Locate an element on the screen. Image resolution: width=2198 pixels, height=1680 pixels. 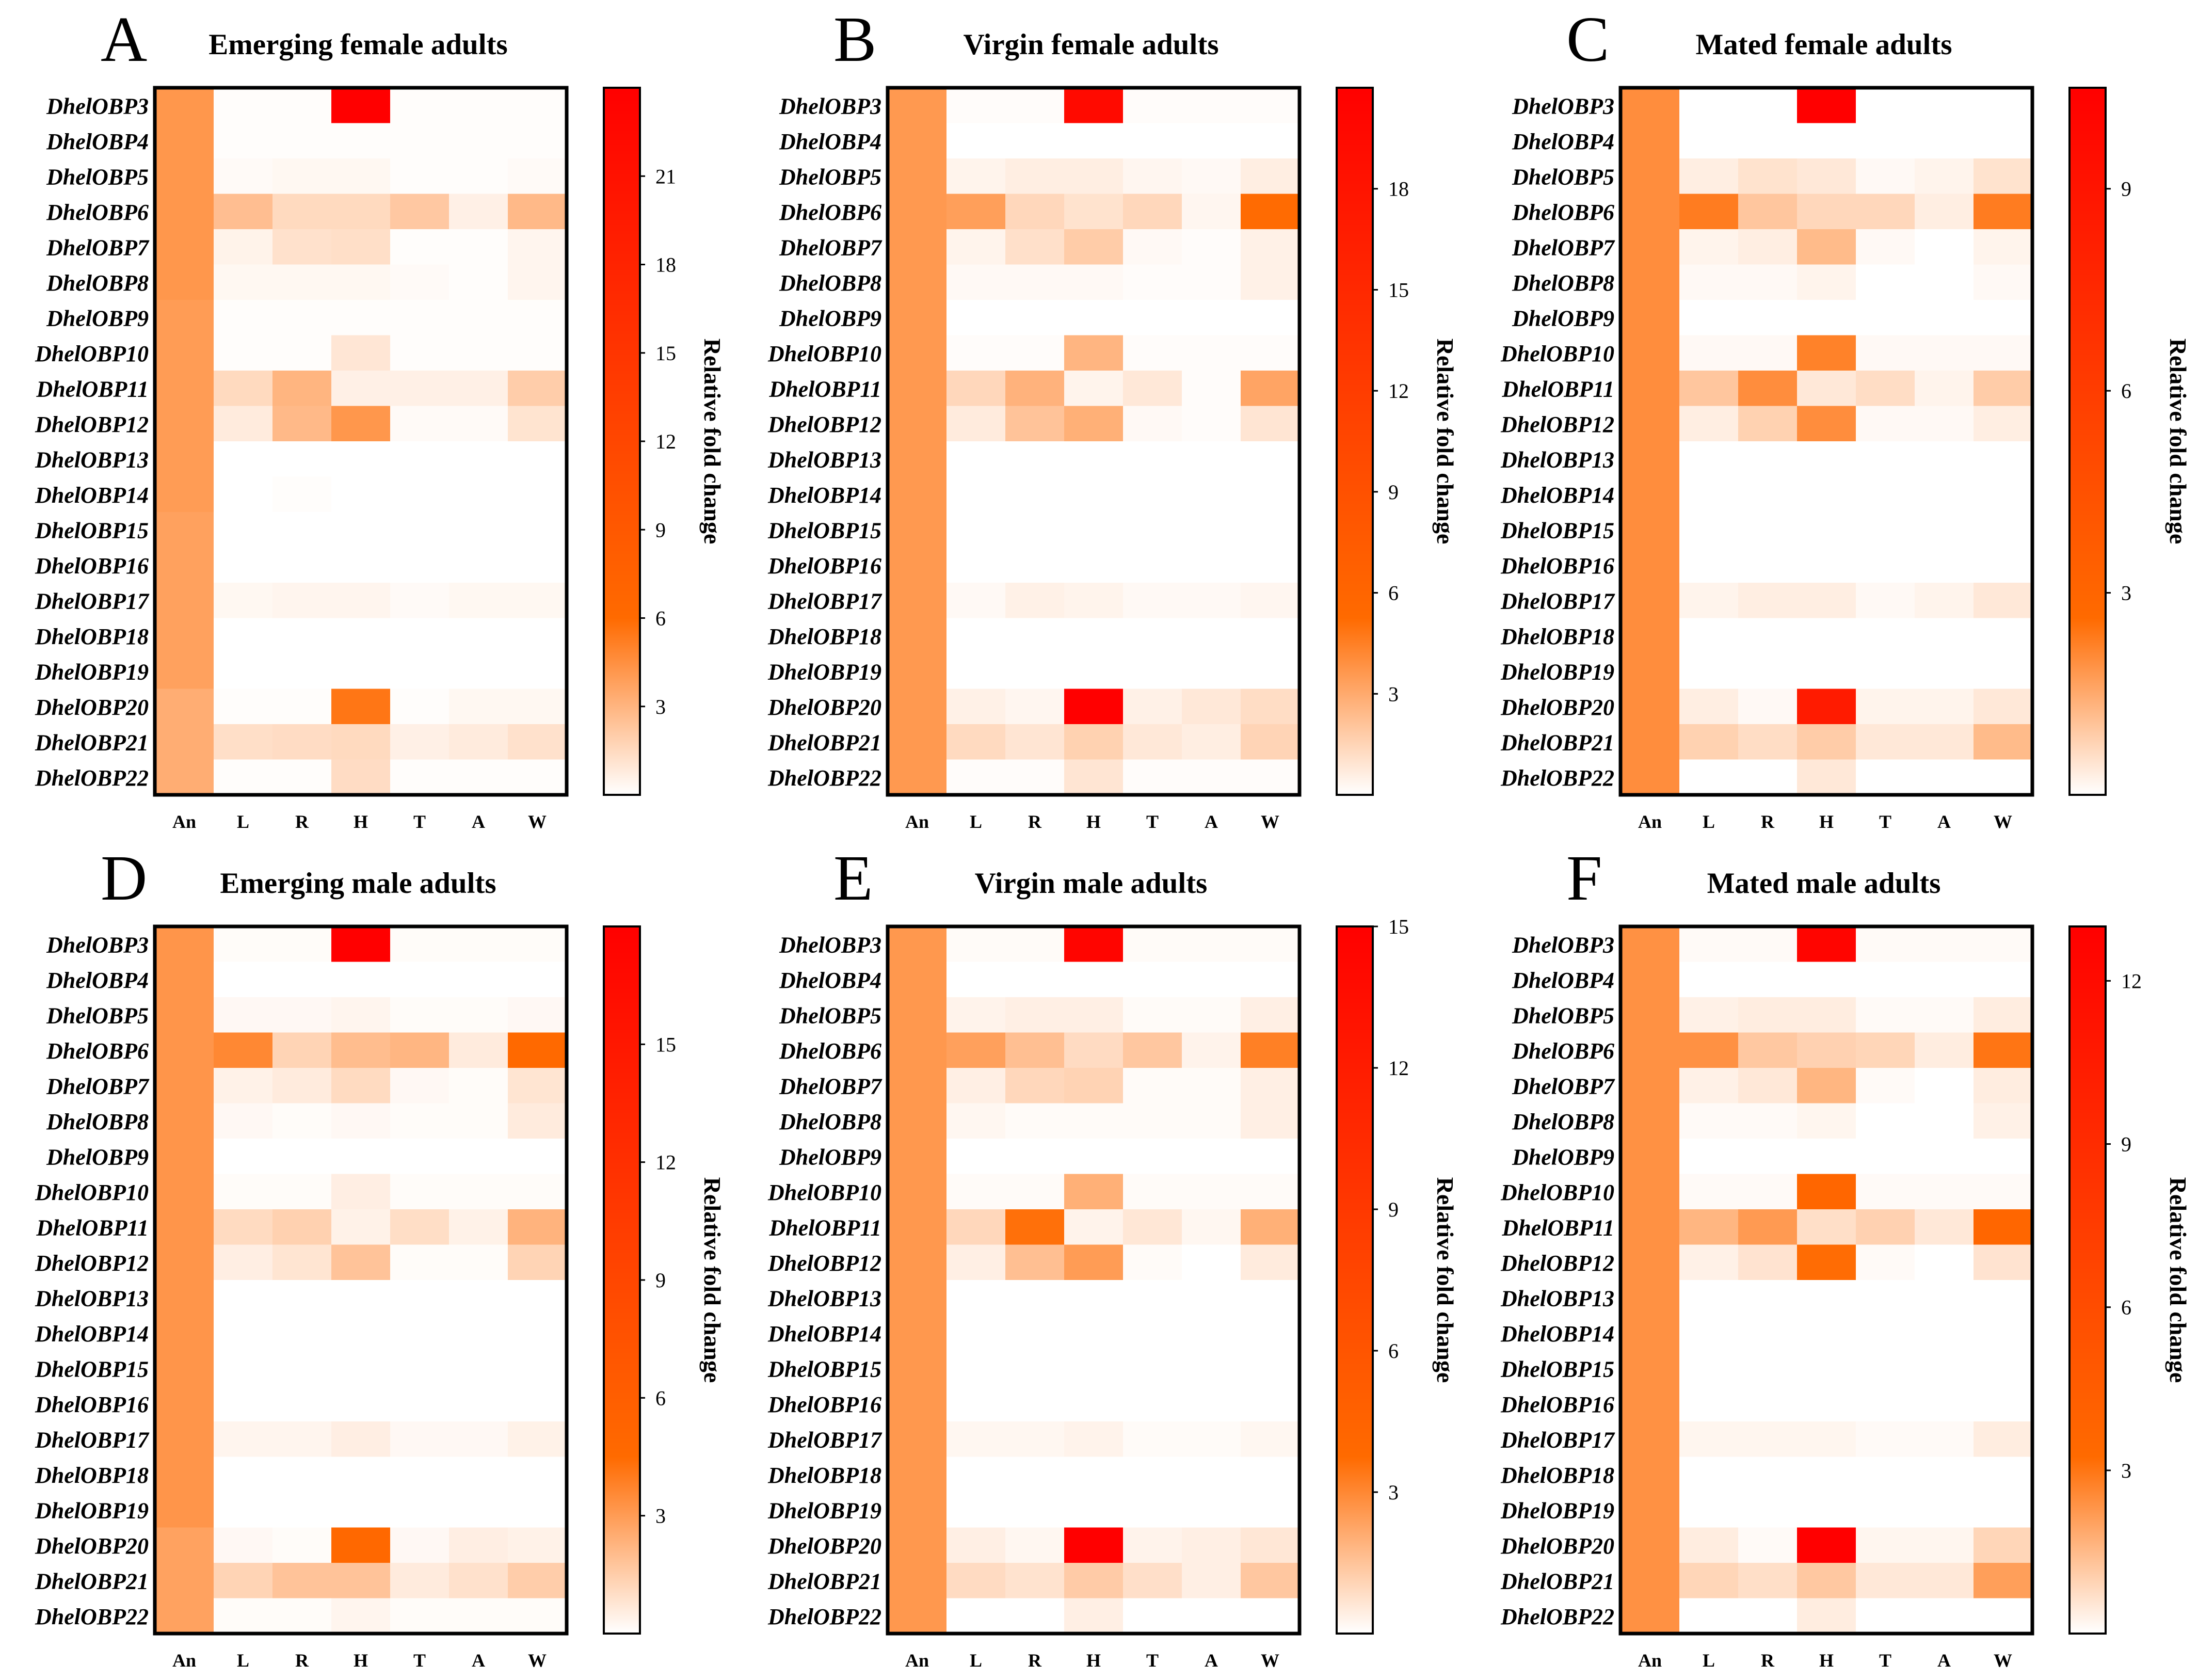
colorbar-tick-label: 15 is located at coordinates (1398, 926).